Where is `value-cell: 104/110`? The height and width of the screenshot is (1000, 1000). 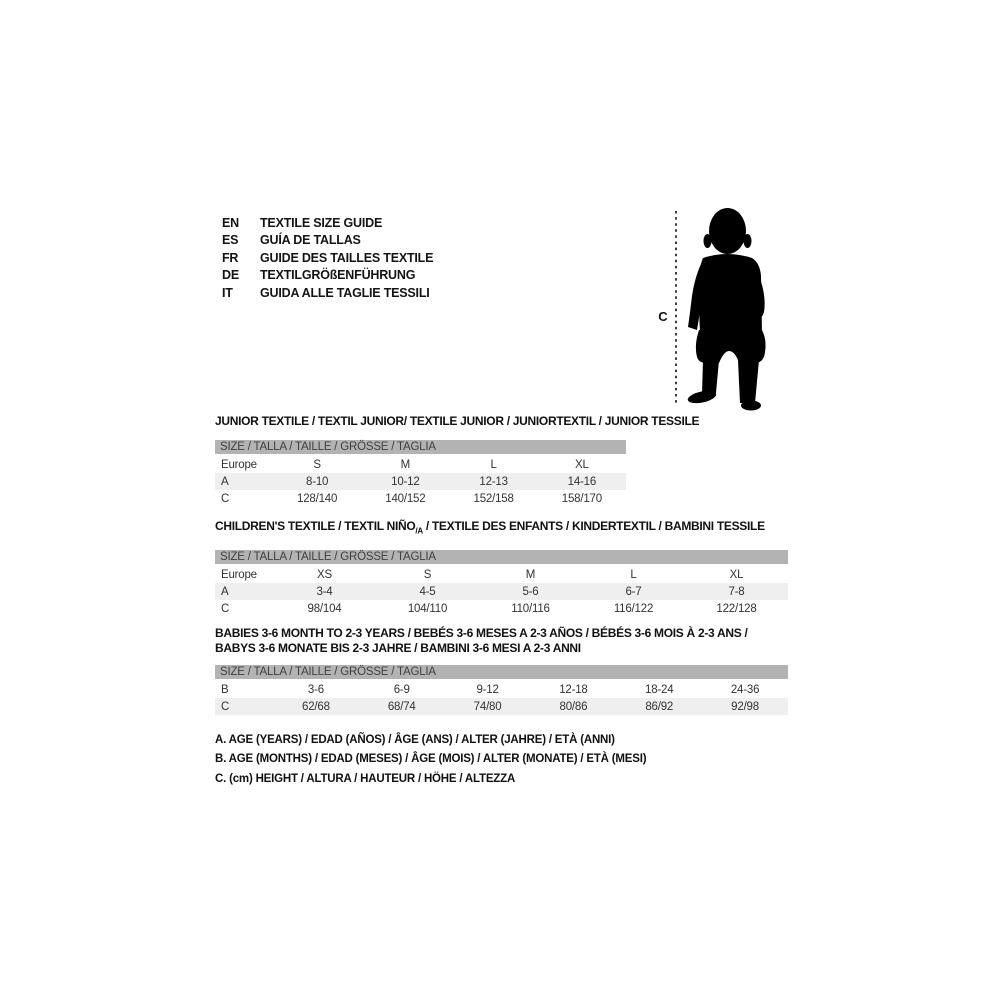
value-cell: 104/110 is located at coordinates (427, 608).